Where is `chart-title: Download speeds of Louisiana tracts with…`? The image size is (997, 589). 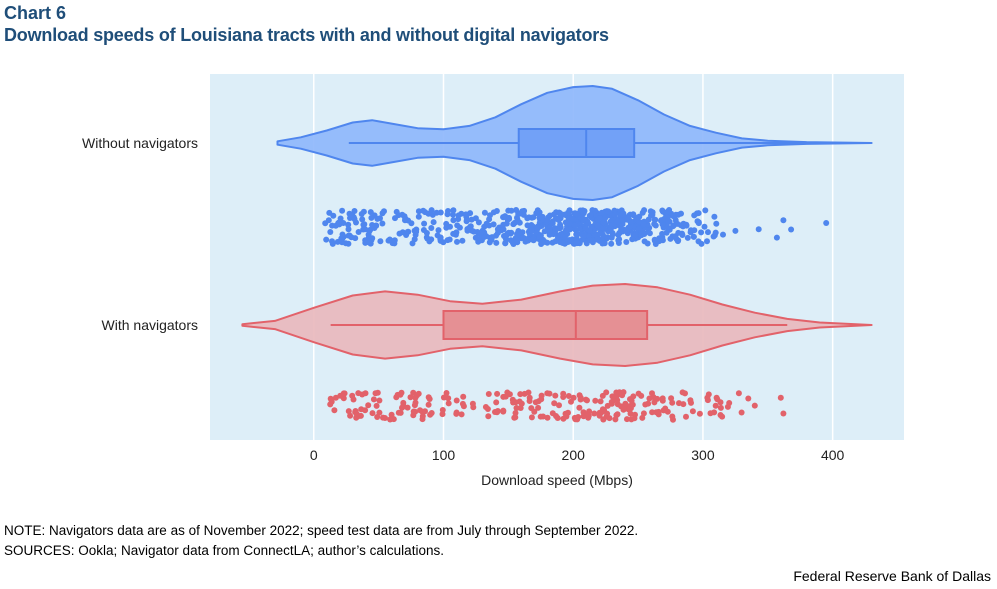 chart-title: Download speeds of Louisiana tracts with… is located at coordinates (306, 35).